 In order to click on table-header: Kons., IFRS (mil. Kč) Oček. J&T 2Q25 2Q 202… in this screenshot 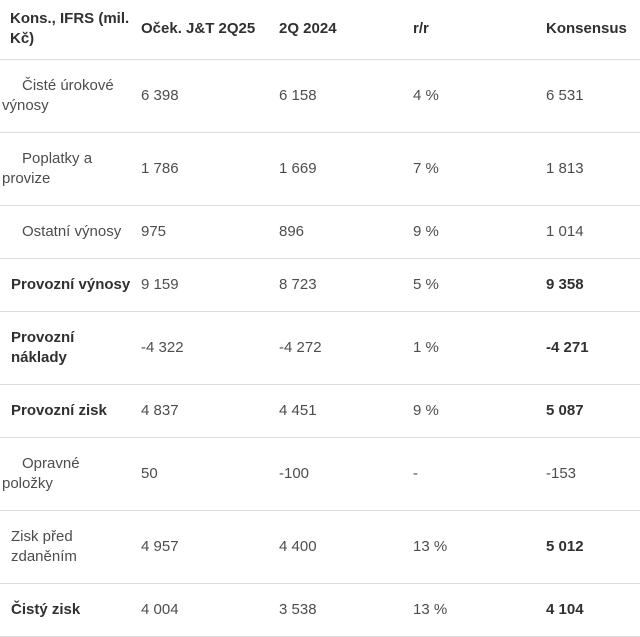, I will do `click(320, 30)`.